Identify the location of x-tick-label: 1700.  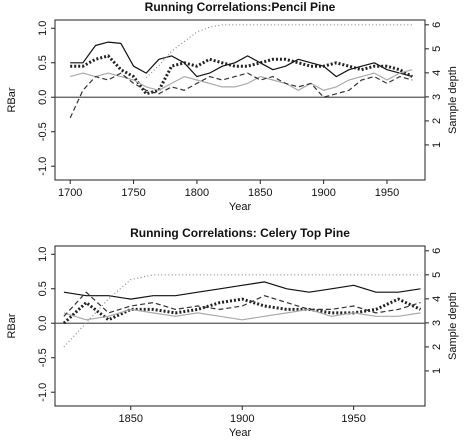
(70, 193).